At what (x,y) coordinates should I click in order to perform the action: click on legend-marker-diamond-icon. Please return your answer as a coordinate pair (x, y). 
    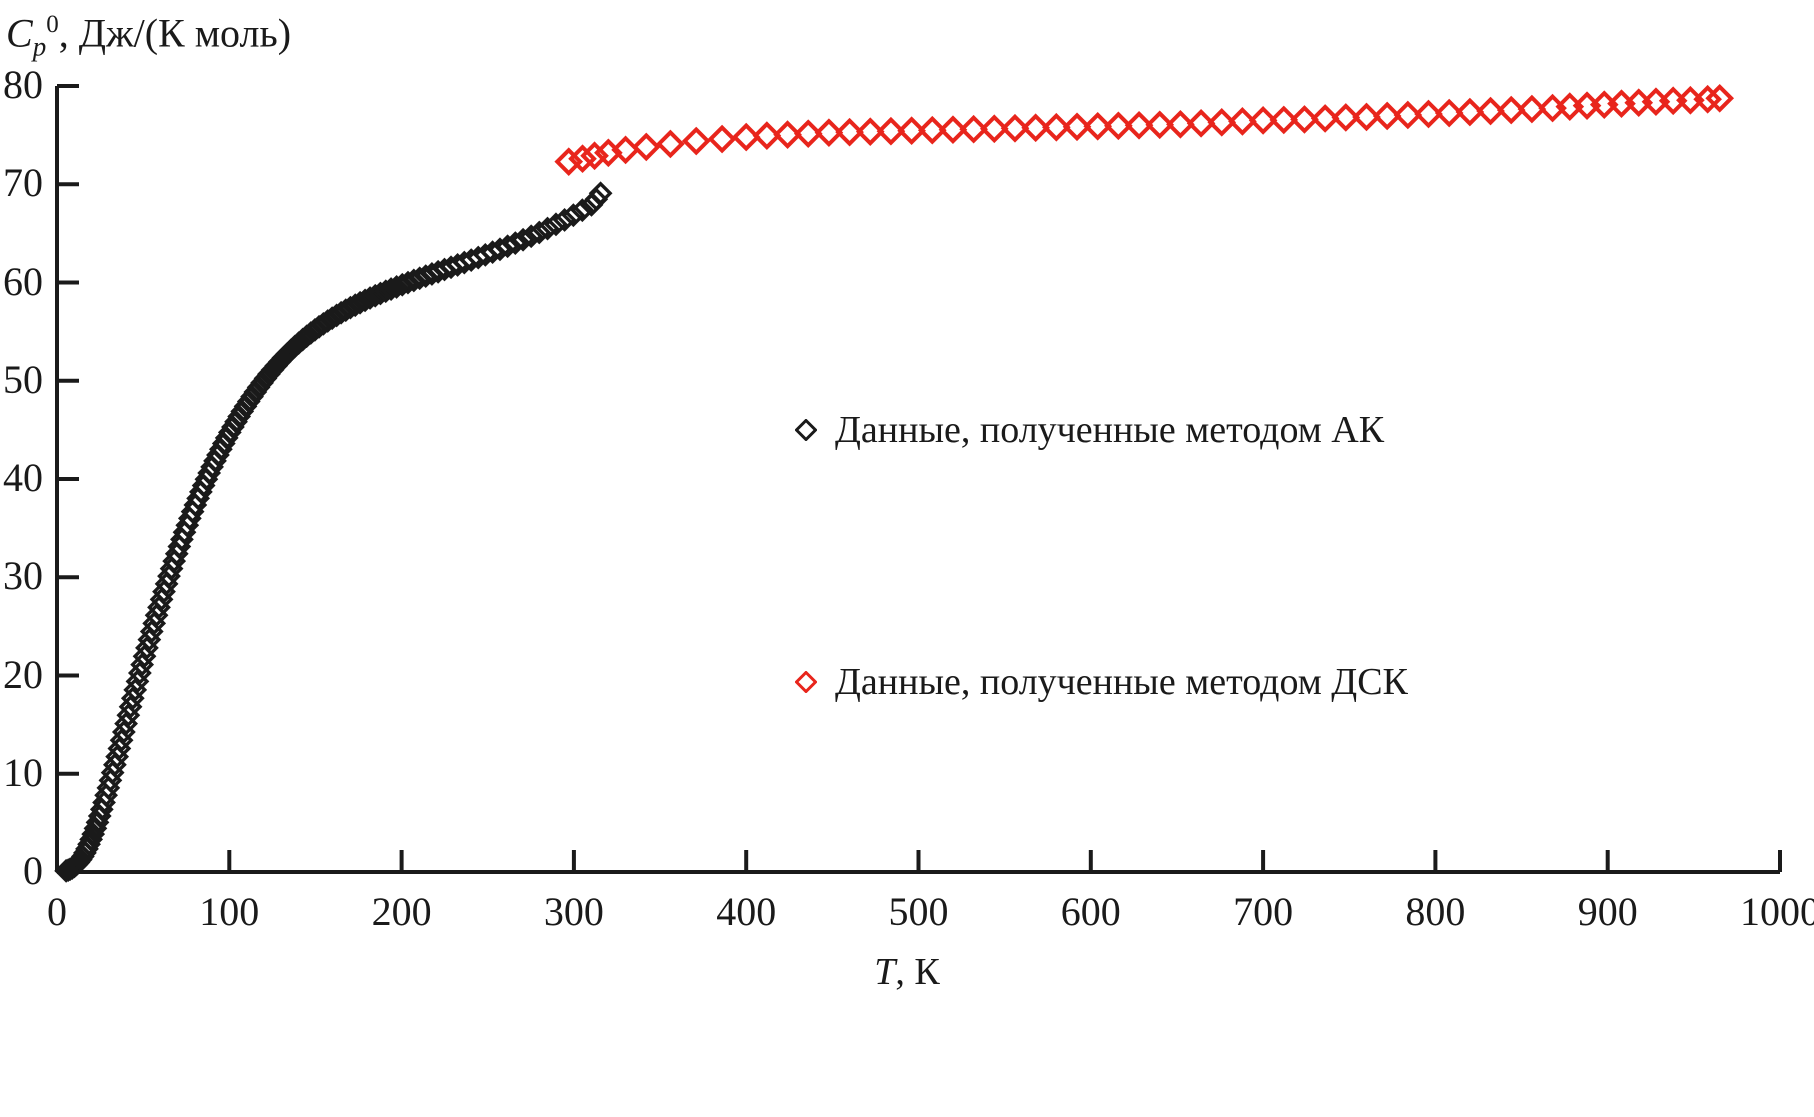
    Looking at the image, I should click on (806, 430).